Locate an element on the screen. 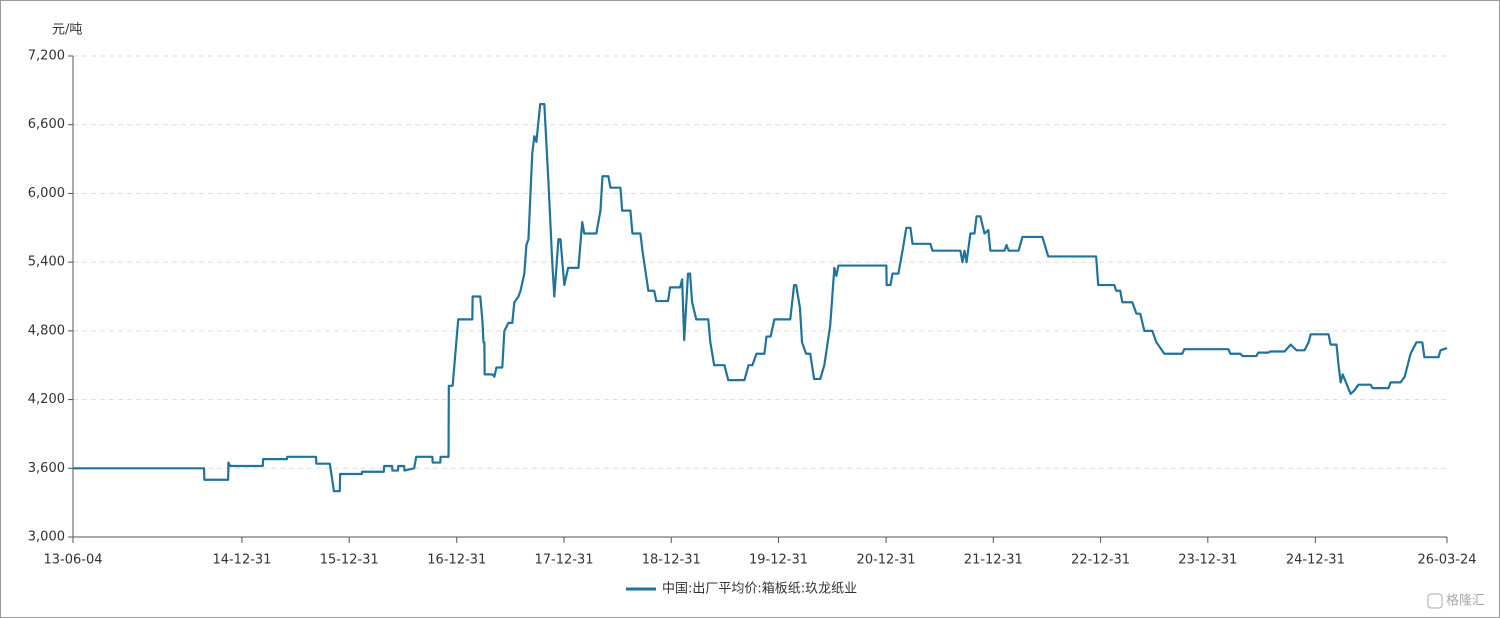  y-tick-label: 6,000 is located at coordinates (46, 193).